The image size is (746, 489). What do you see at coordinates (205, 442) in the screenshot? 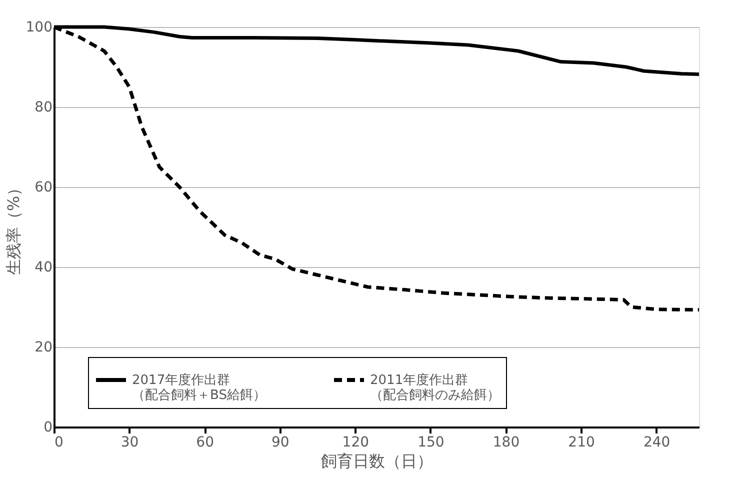
I see `x-tick-label: 60` at bounding box center [205, 442].